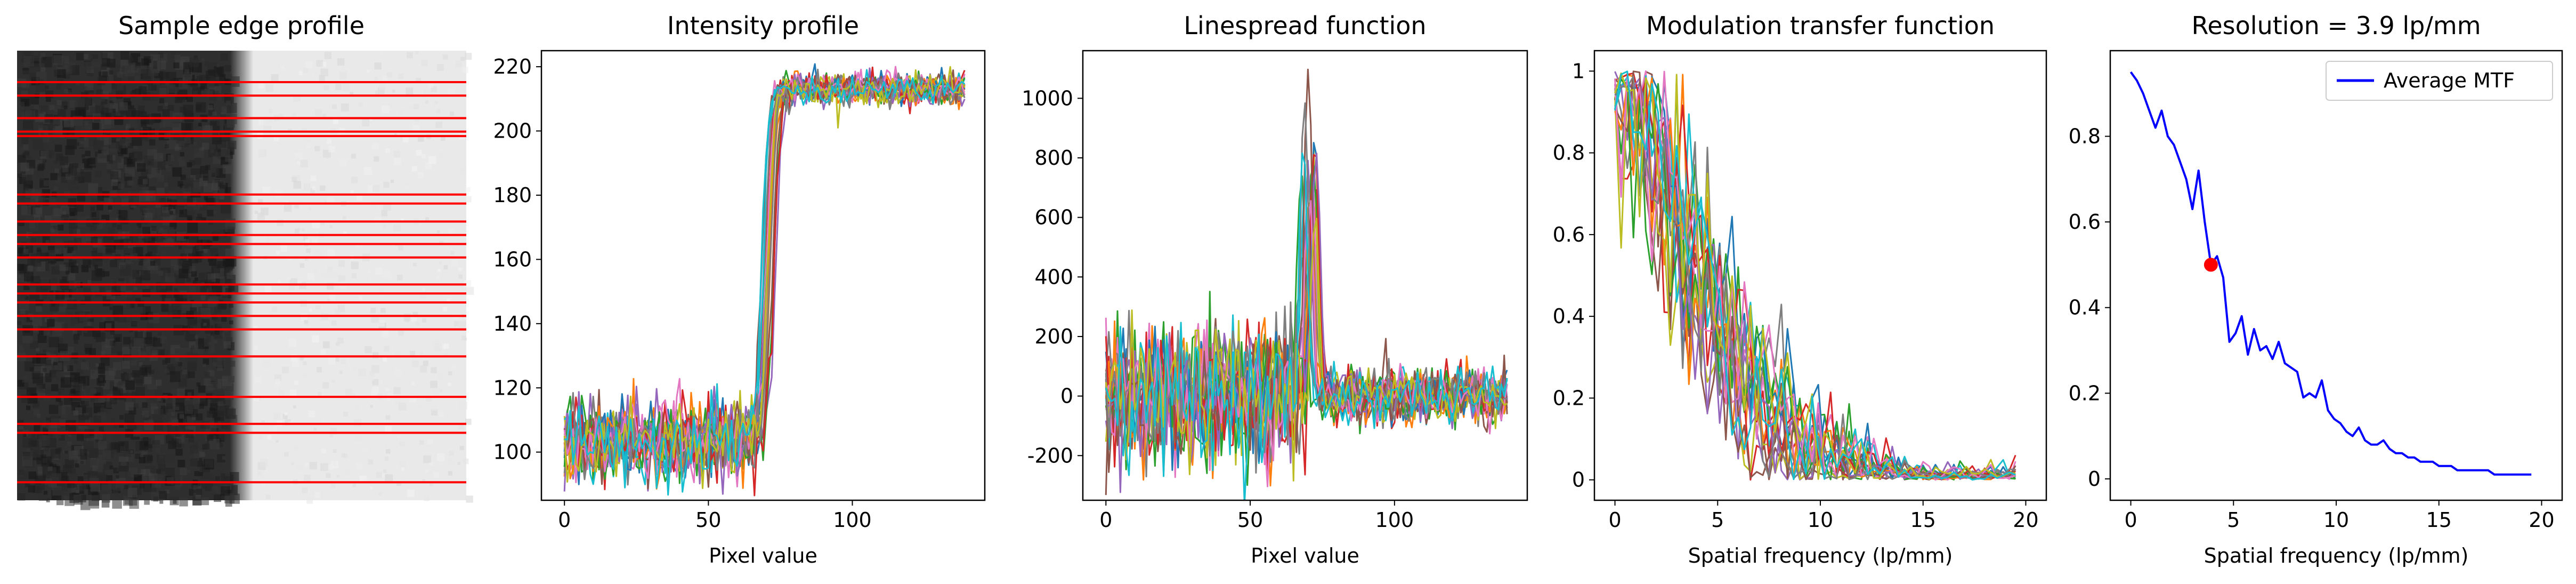 Image resolution: width=2576 pixels, height=584 pixels. I want to click on mtf-series-line, so click(1815, 275).